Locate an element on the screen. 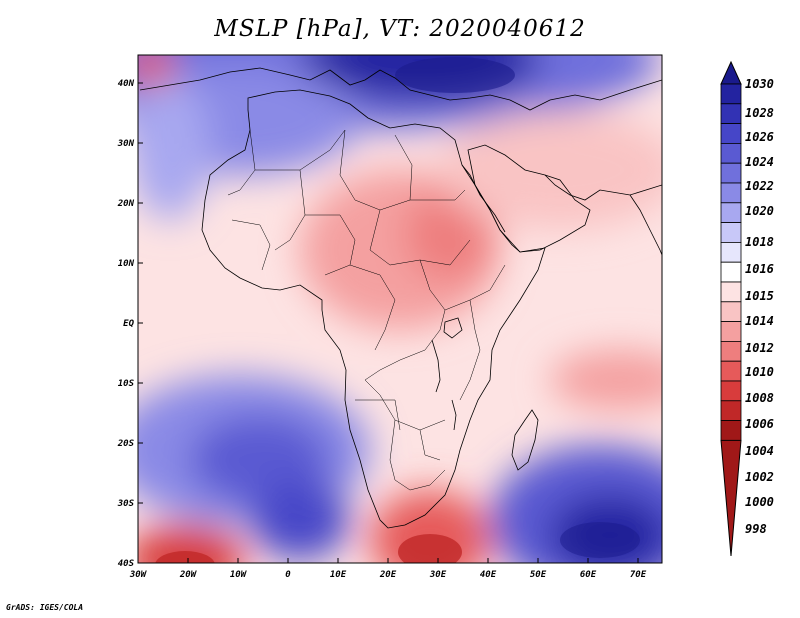 The width and height of the screenshot is (800, 618). colorbar-label: 1004 is located at coordinates (759, 451).